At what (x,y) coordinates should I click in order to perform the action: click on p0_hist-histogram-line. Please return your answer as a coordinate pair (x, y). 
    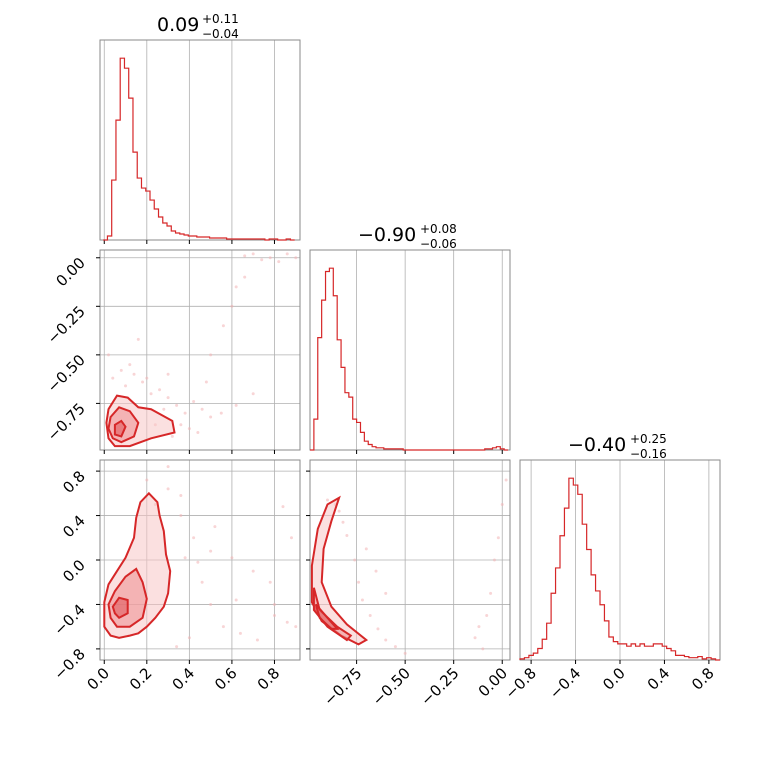
    Looking at the image, I should click on (199, 149).